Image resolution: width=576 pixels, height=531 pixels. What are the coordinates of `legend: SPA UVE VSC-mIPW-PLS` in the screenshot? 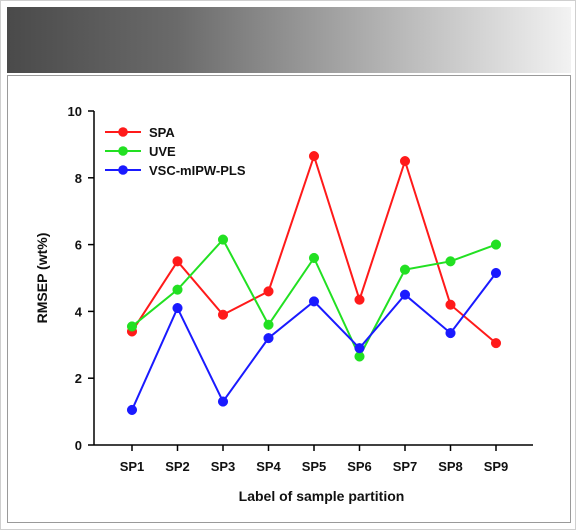 It's located at (175, 151).